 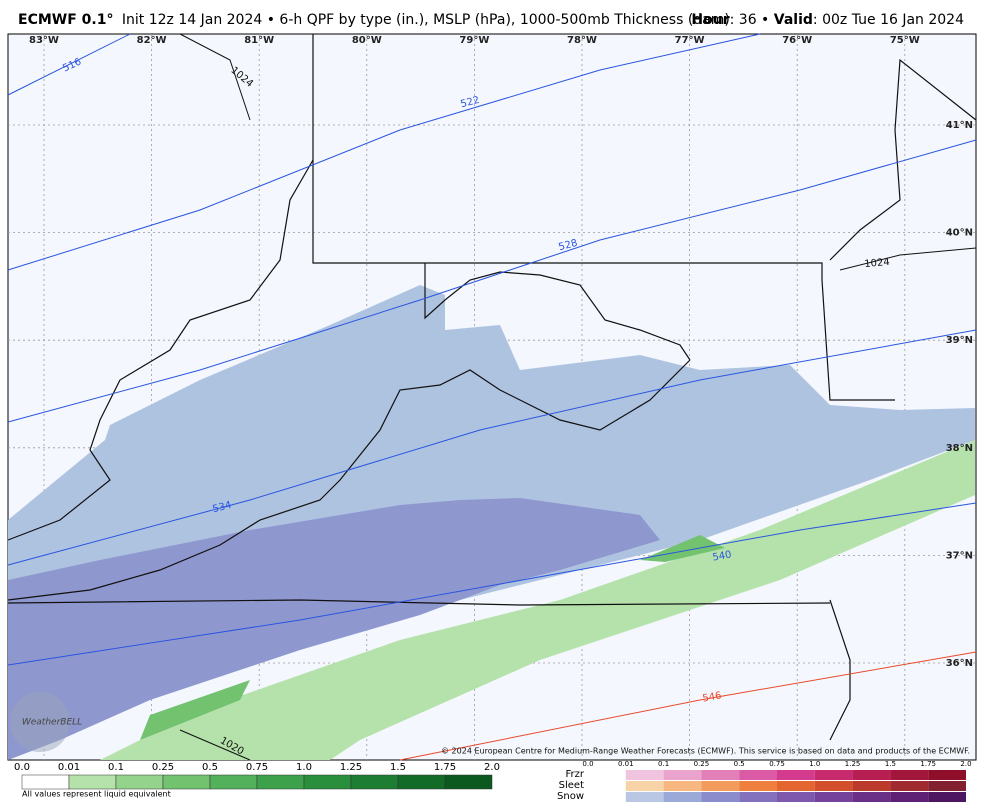 I want to click on latitude-label: 39°N, so click(x=959, y=340).